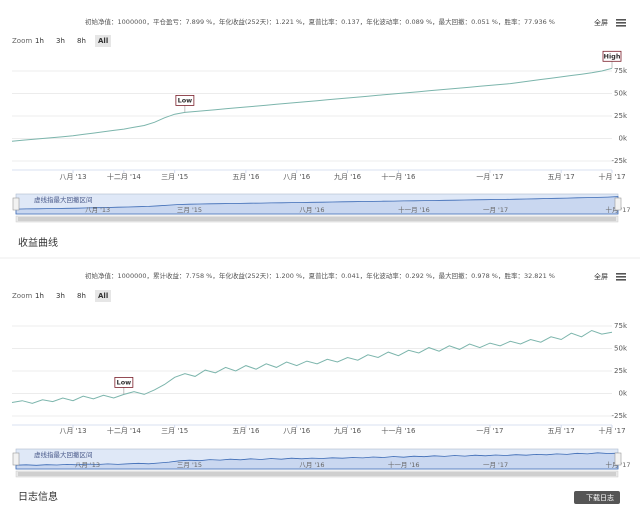 The image size is (640, 517). I want to click on download-button, so click(597, 497).